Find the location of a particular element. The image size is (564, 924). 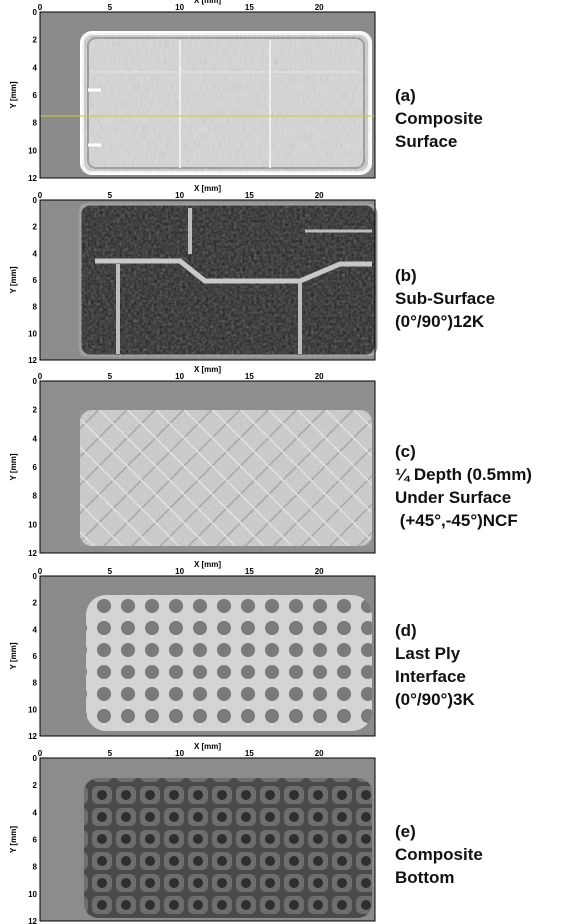

caption-line: (0°/90°)12K is located at coordinates (440, 321).